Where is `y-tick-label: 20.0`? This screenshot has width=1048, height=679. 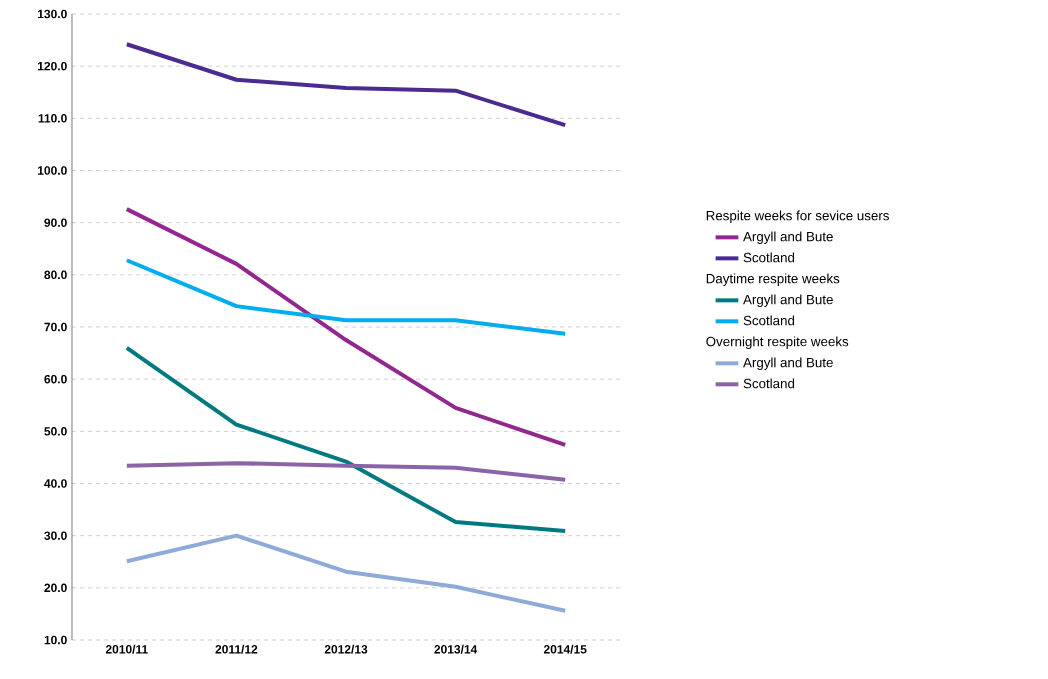 y-tick-label: 20.0 is located at coordinates (55, 588).